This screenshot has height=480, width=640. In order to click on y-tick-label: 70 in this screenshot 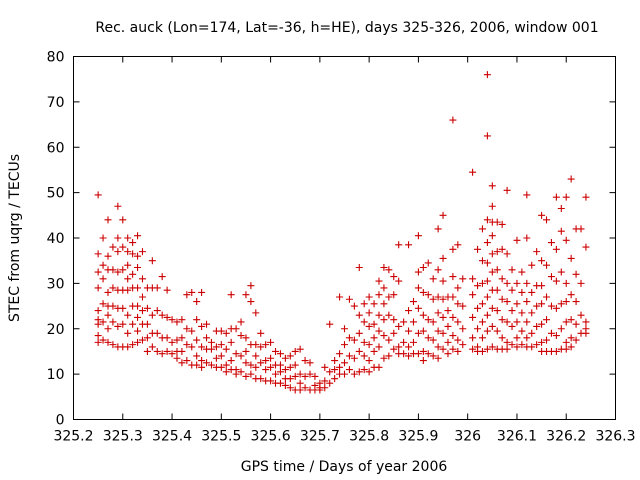, I will do `click(56, 103)`.